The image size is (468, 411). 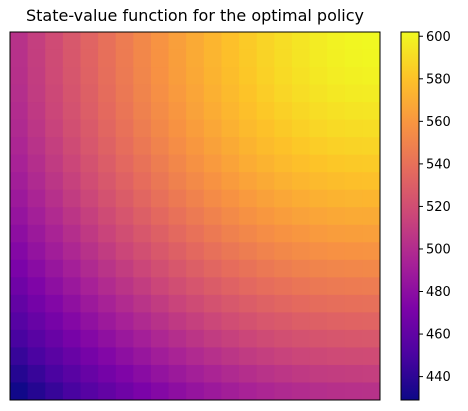 I want to click on colorbar-ticks: 440 460 480 500 520 540 560 580 600, so click(x=435, y=207).